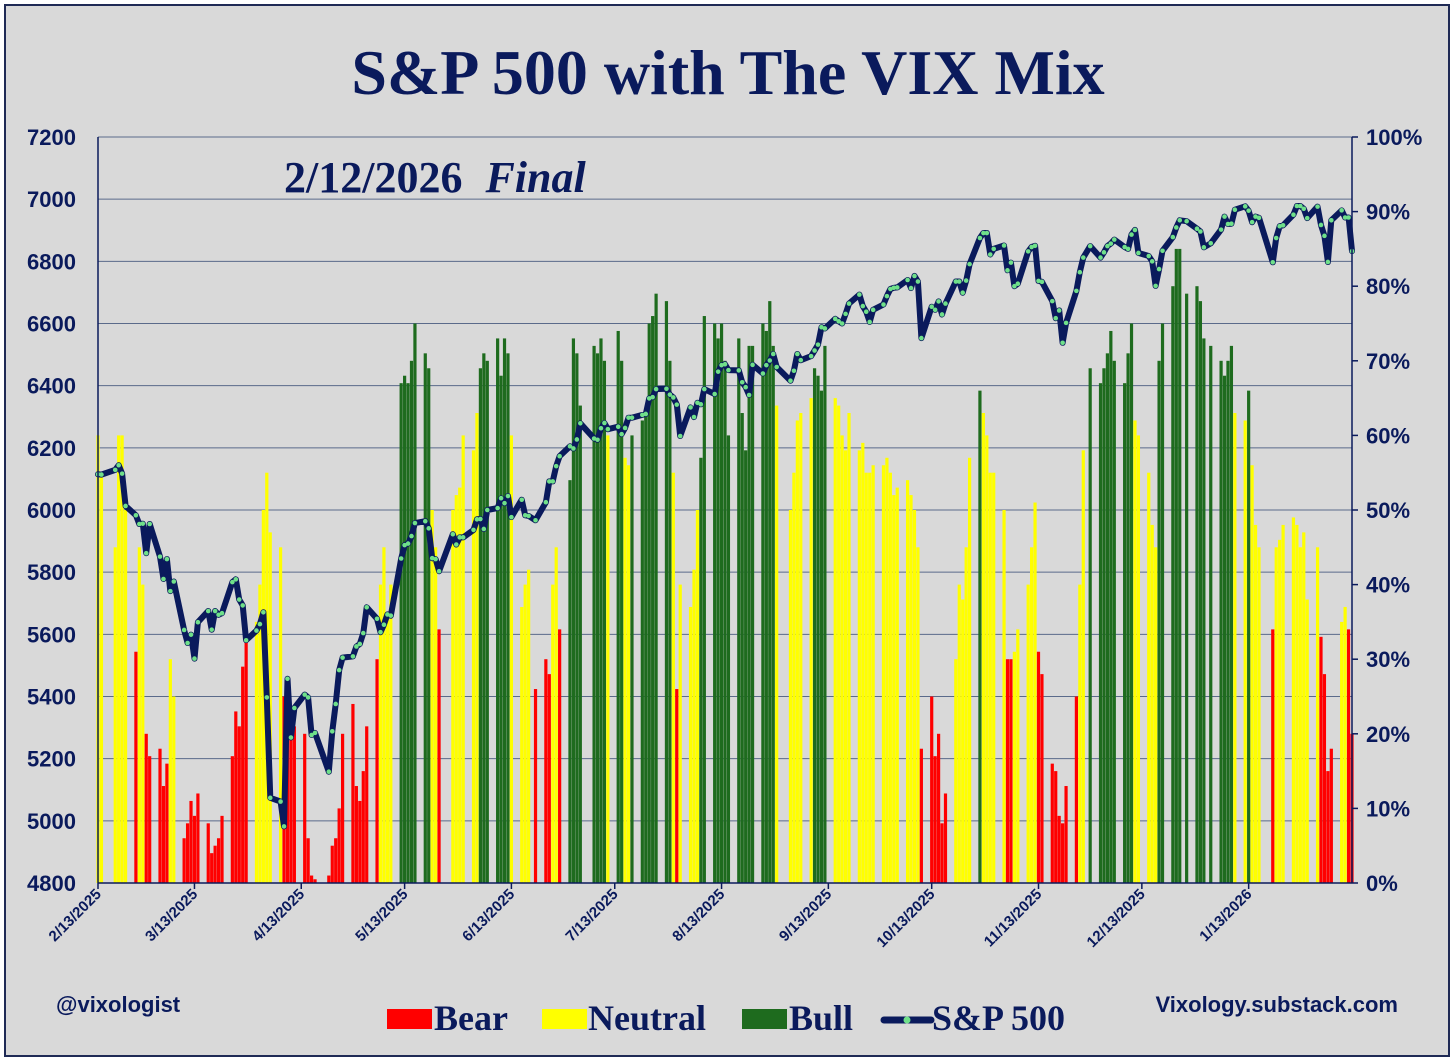  Describe the element at coordinates (1013, 918) in the screenshot. I see `x-tick-label: 11/13/2025` at that location.